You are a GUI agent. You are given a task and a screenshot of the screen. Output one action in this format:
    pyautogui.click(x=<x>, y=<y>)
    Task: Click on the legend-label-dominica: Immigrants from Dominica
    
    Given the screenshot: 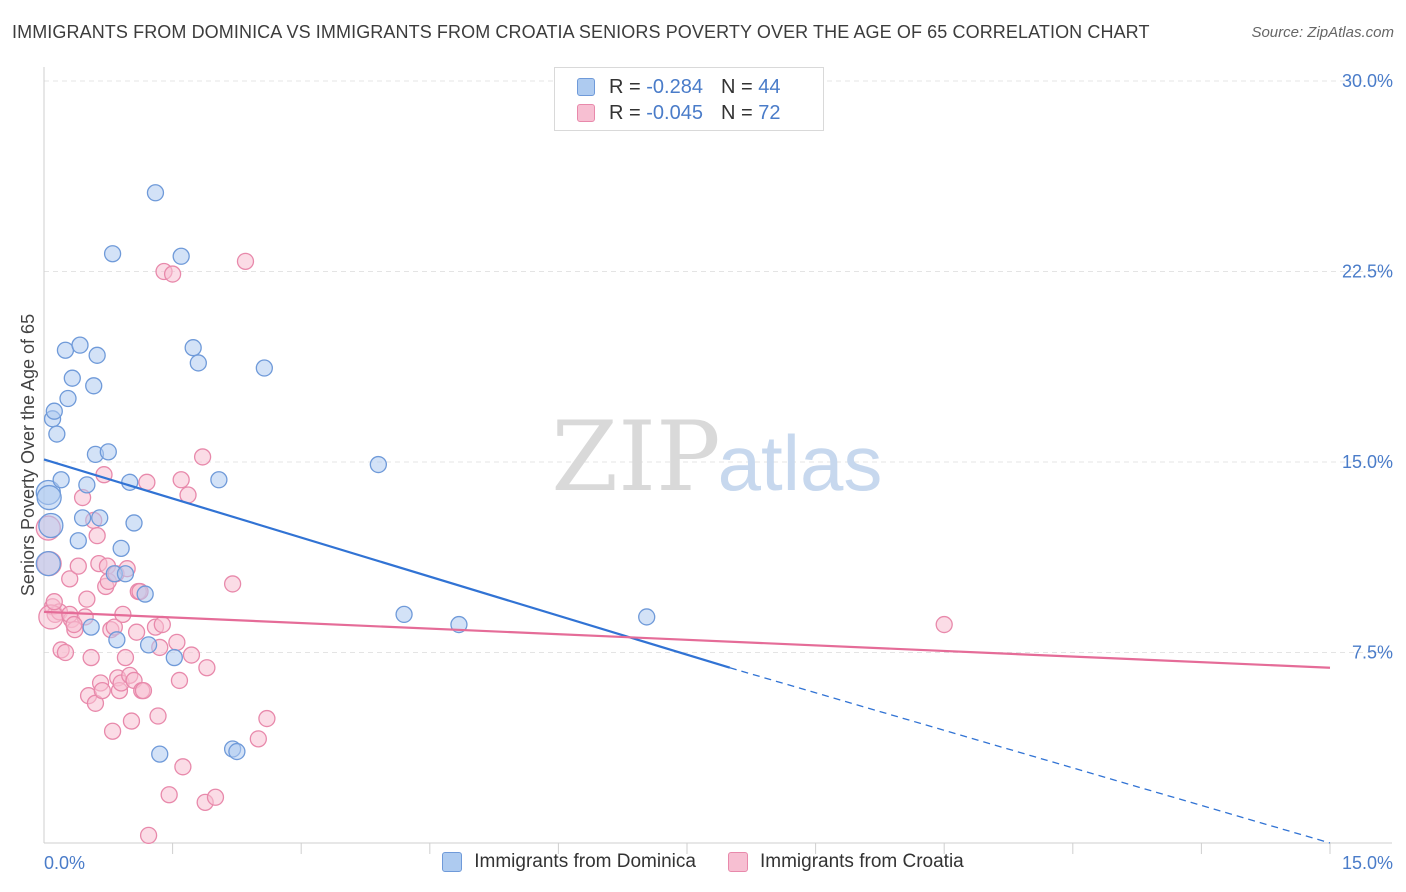 What is the action you would take?
    pyautogui.click(x=585, y=861)
    